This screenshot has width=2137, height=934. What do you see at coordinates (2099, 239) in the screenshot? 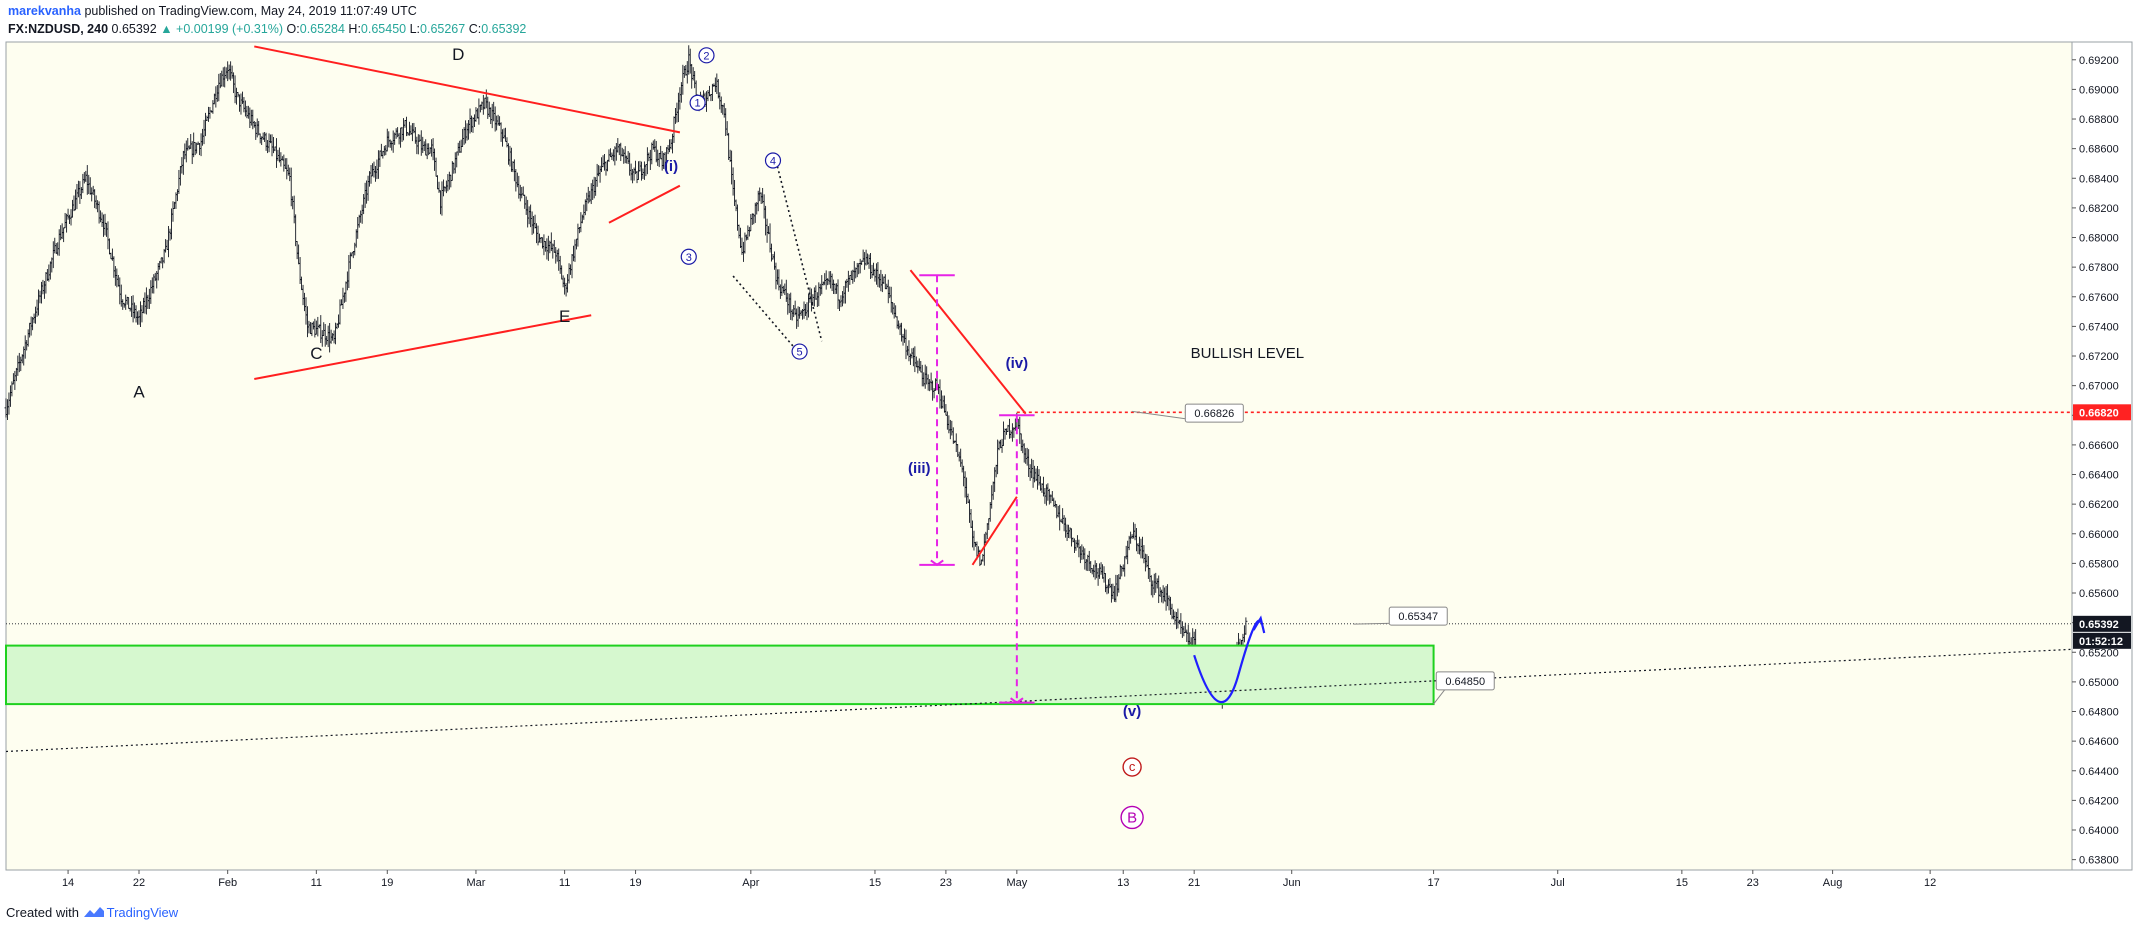
I see `price-tick-label: 0.68000` at bounding box center [2099, 239].